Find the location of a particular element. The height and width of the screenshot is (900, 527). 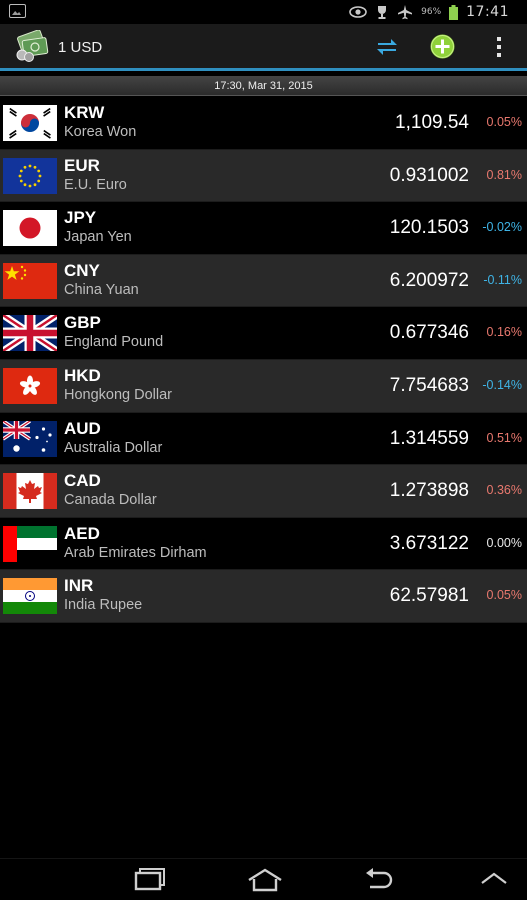

exchange-rate: 1.273898 is located at coordinates (429, 491).